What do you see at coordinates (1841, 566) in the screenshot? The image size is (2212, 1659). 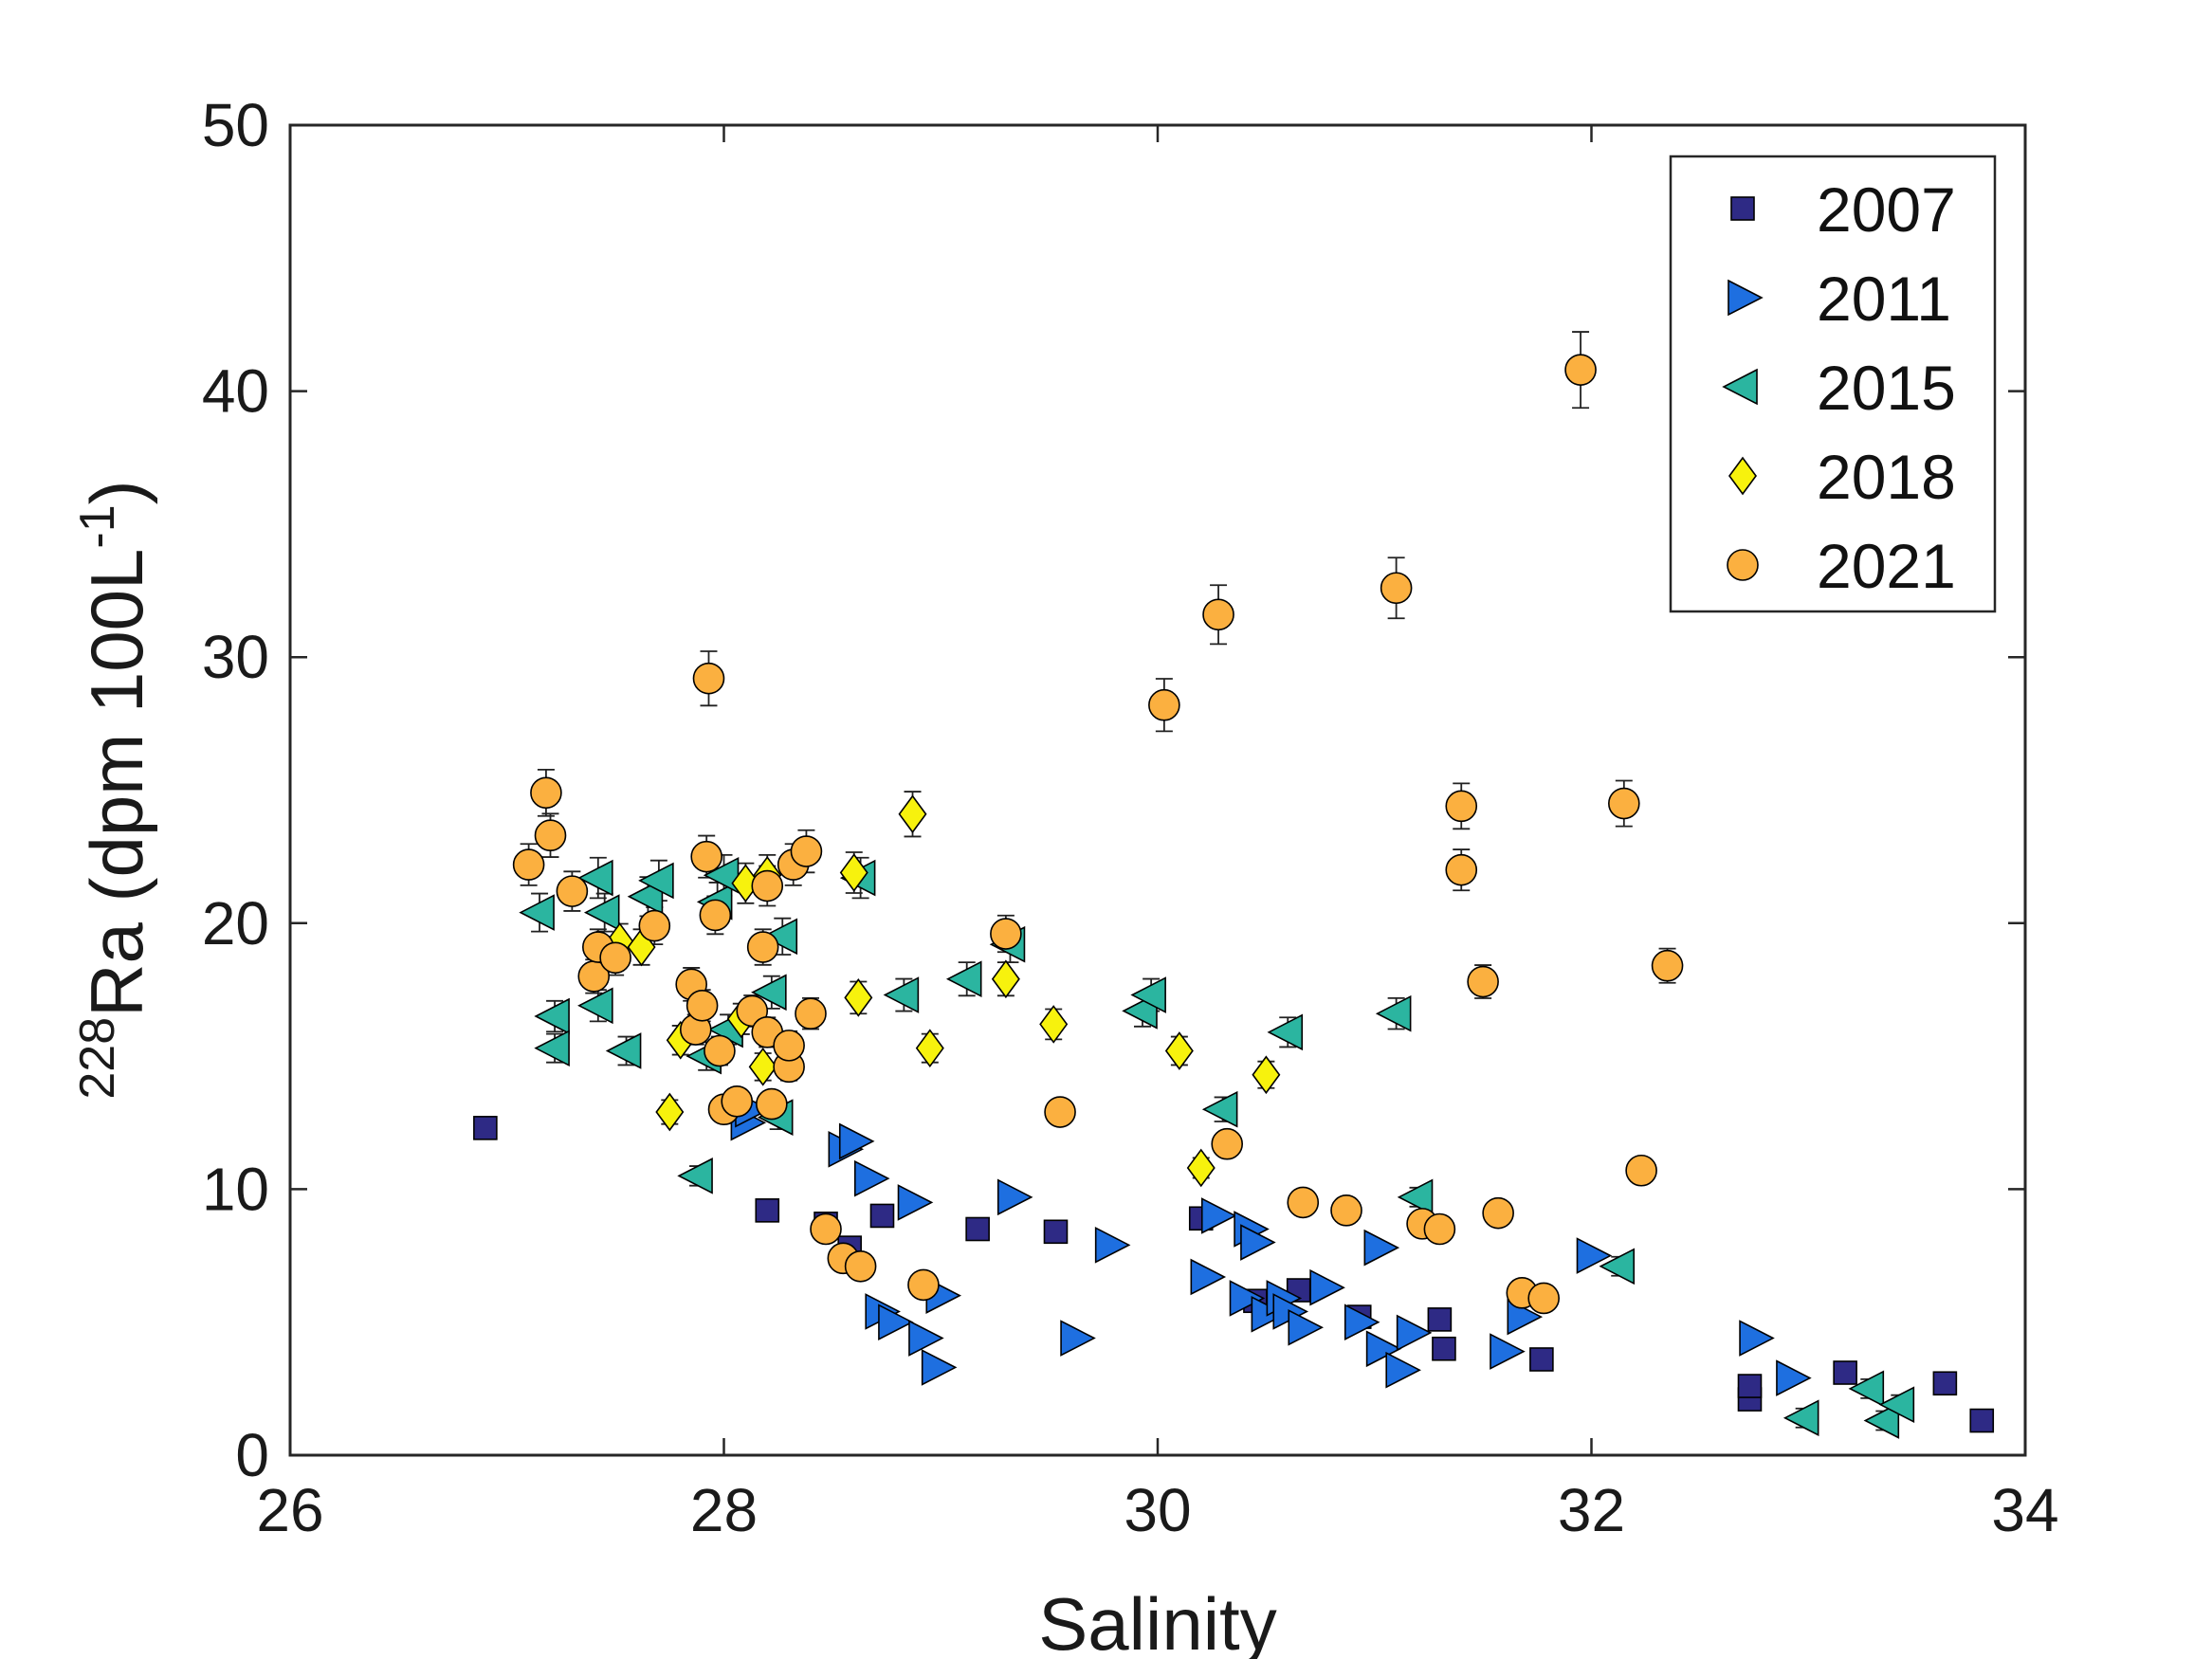 I see `legend-item-2021: 2021` at bounding box center [1841, 566].